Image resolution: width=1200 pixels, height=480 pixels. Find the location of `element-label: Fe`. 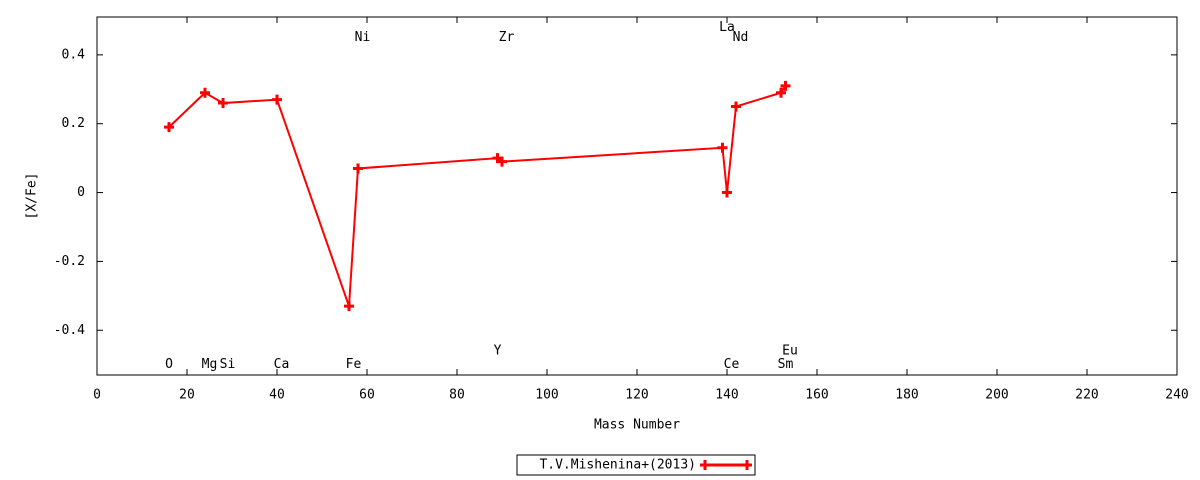

element-label: Fe is located at coordinates (354, 364).